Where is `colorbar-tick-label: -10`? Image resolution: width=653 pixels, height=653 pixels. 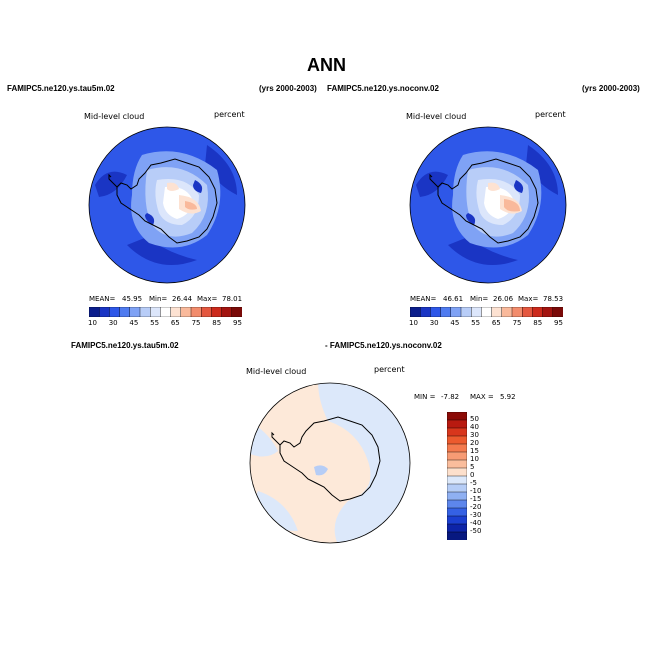
colorbar-tick-label: -10 is located at coordinates (476, 491).